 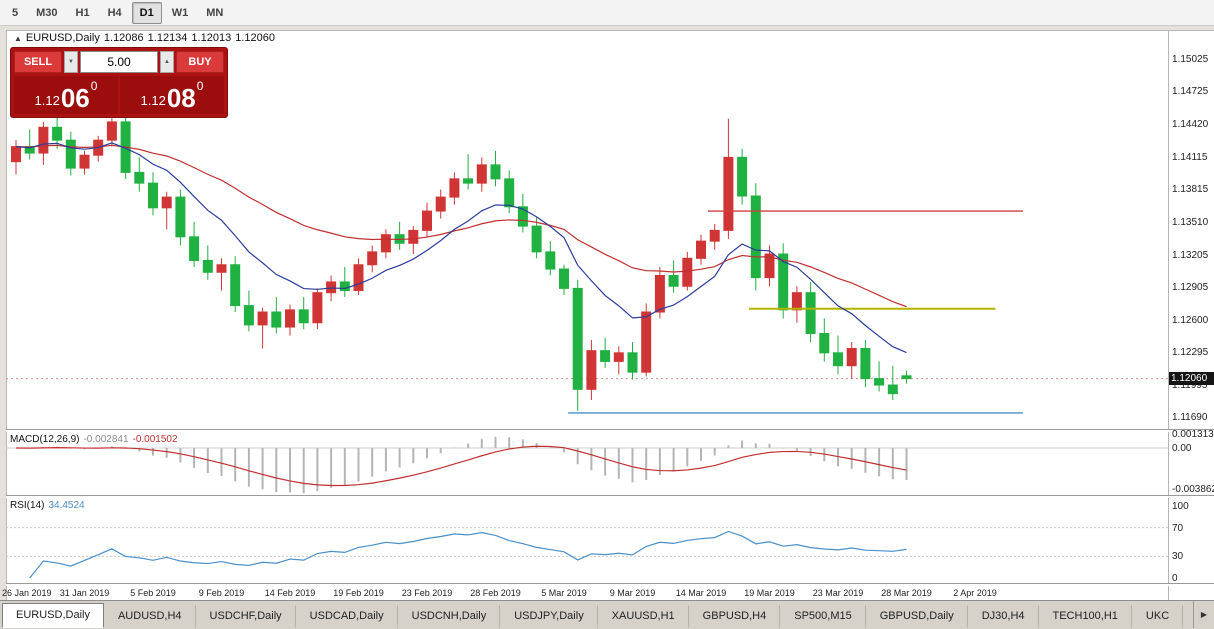 I want to click on date-axis-label: 28 Mar 2019, so click(x=906, y=593).